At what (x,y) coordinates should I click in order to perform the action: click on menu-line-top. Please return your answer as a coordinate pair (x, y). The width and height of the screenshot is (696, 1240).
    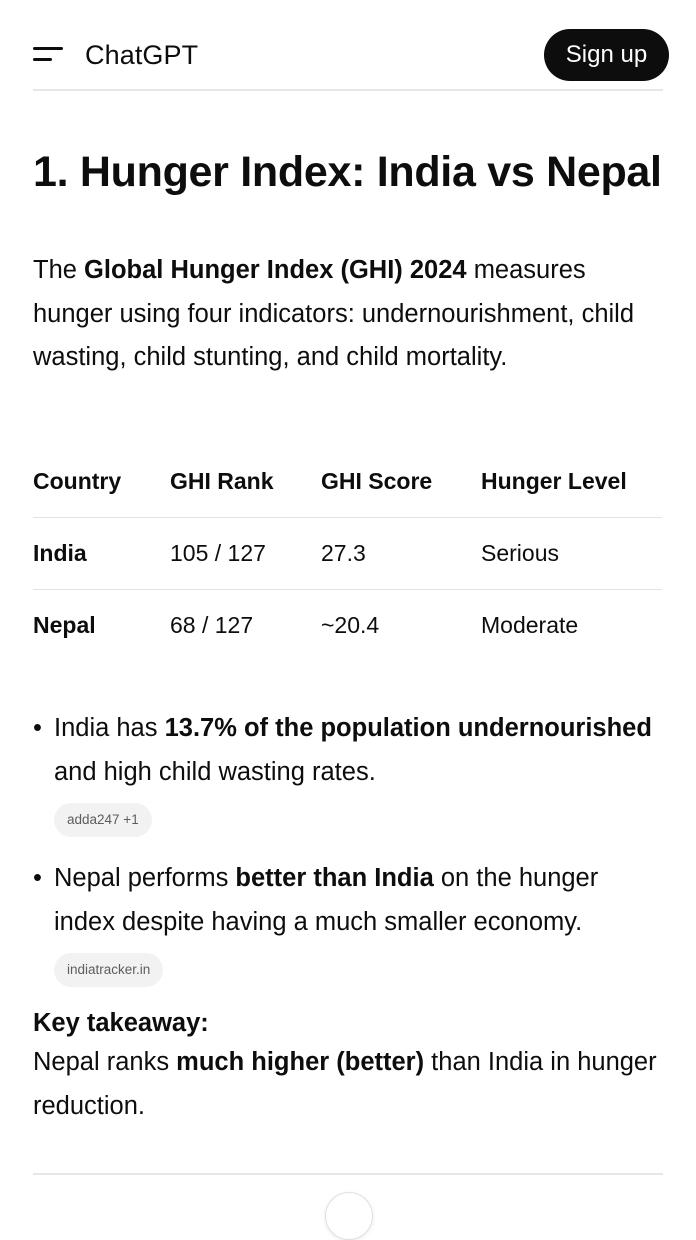
    Looking at the image, I should click on (48, 48).